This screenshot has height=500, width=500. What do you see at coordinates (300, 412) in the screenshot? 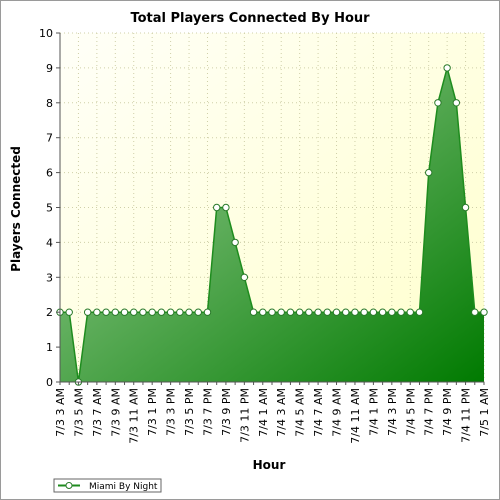
I see `x-tick-label: 7/4 5 AM` at bounding box center [300, 412].